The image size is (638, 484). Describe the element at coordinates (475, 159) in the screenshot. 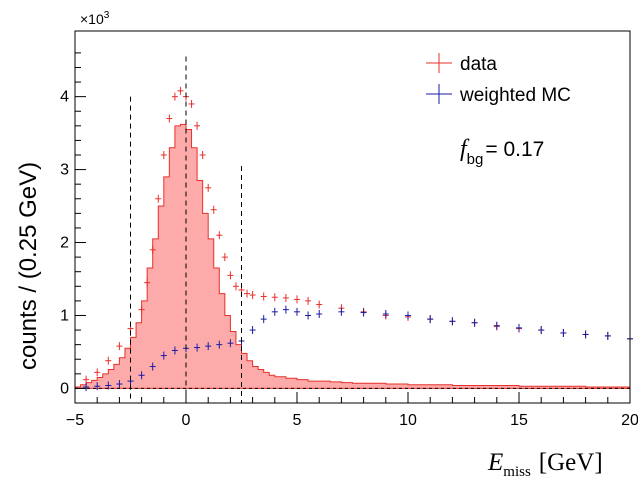

I see `fbg-subscript: bg` at that location.